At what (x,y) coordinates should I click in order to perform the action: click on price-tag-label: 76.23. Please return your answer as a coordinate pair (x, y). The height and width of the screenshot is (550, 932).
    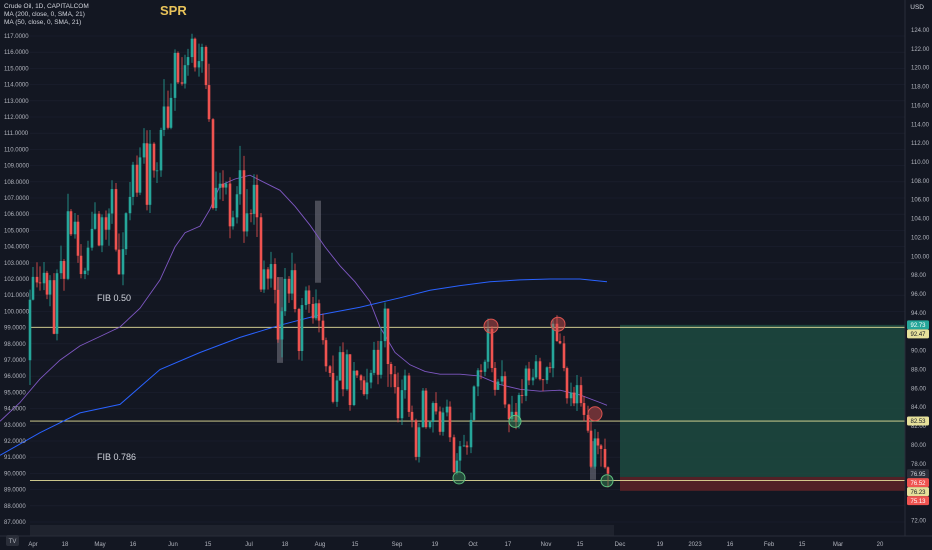
    Looking at the image, I should click on (918, 493).